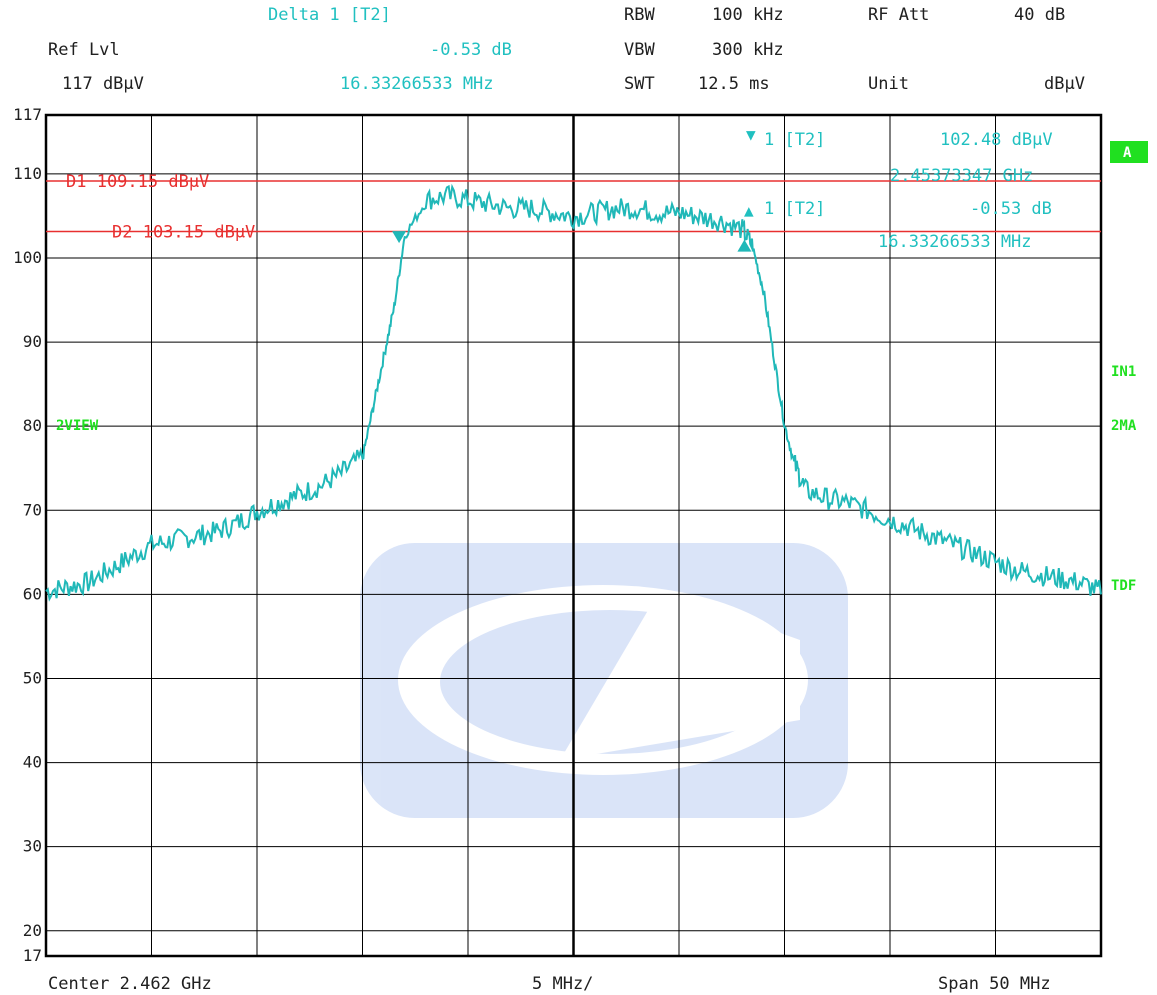 This screenshot has height=995, width=1157. Describe the element at coordinates (32, 846) in the screenshot. I see `y-tick-label: 30` at that location.